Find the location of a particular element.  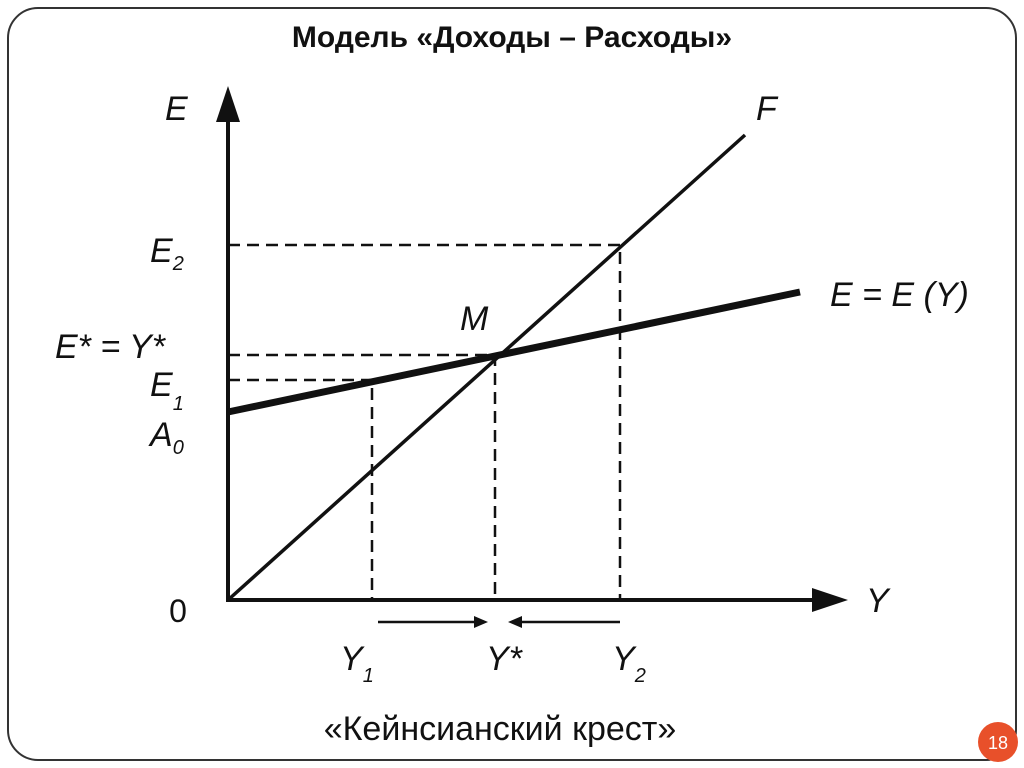

page-number: 18 is located at coordinates (998, 743).